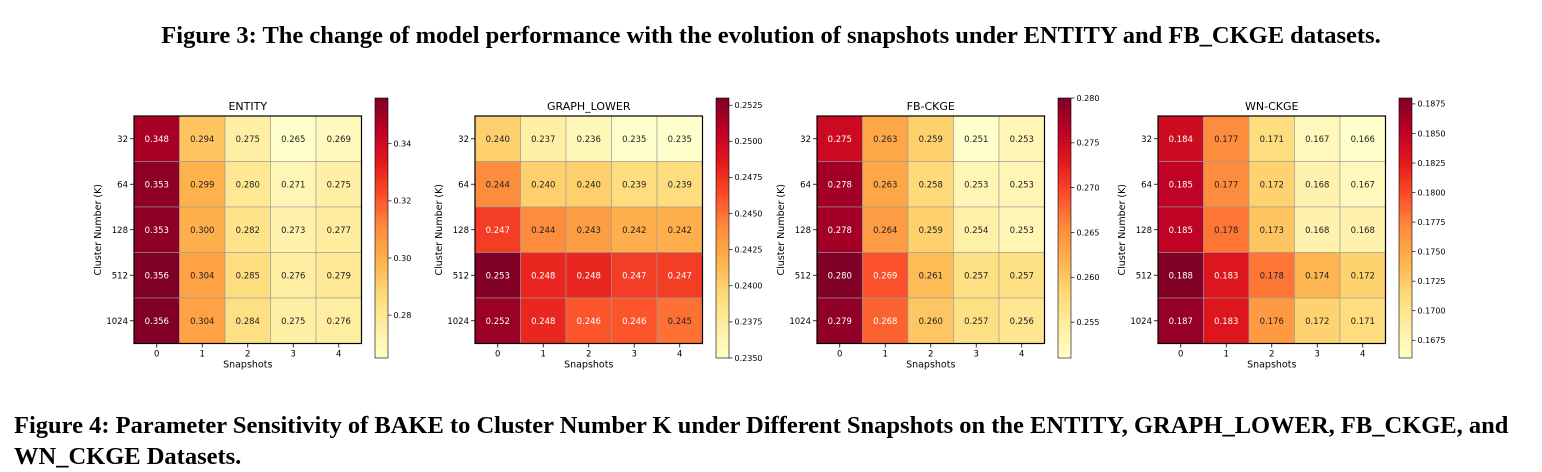 This screenshot has width=1542, height=472. I want to click on cell-value-label: 0.258, so click(931, 185).